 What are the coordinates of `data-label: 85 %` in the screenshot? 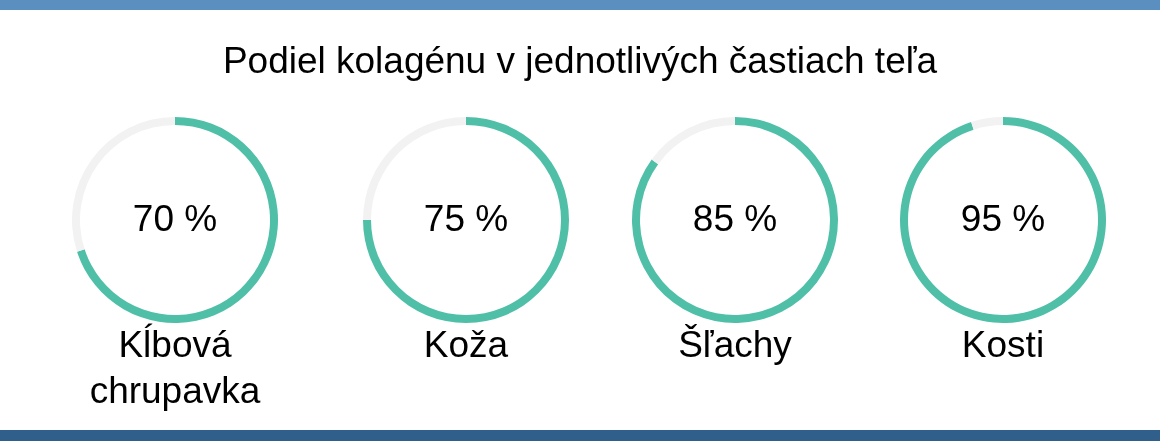 It's located at (735, 218).